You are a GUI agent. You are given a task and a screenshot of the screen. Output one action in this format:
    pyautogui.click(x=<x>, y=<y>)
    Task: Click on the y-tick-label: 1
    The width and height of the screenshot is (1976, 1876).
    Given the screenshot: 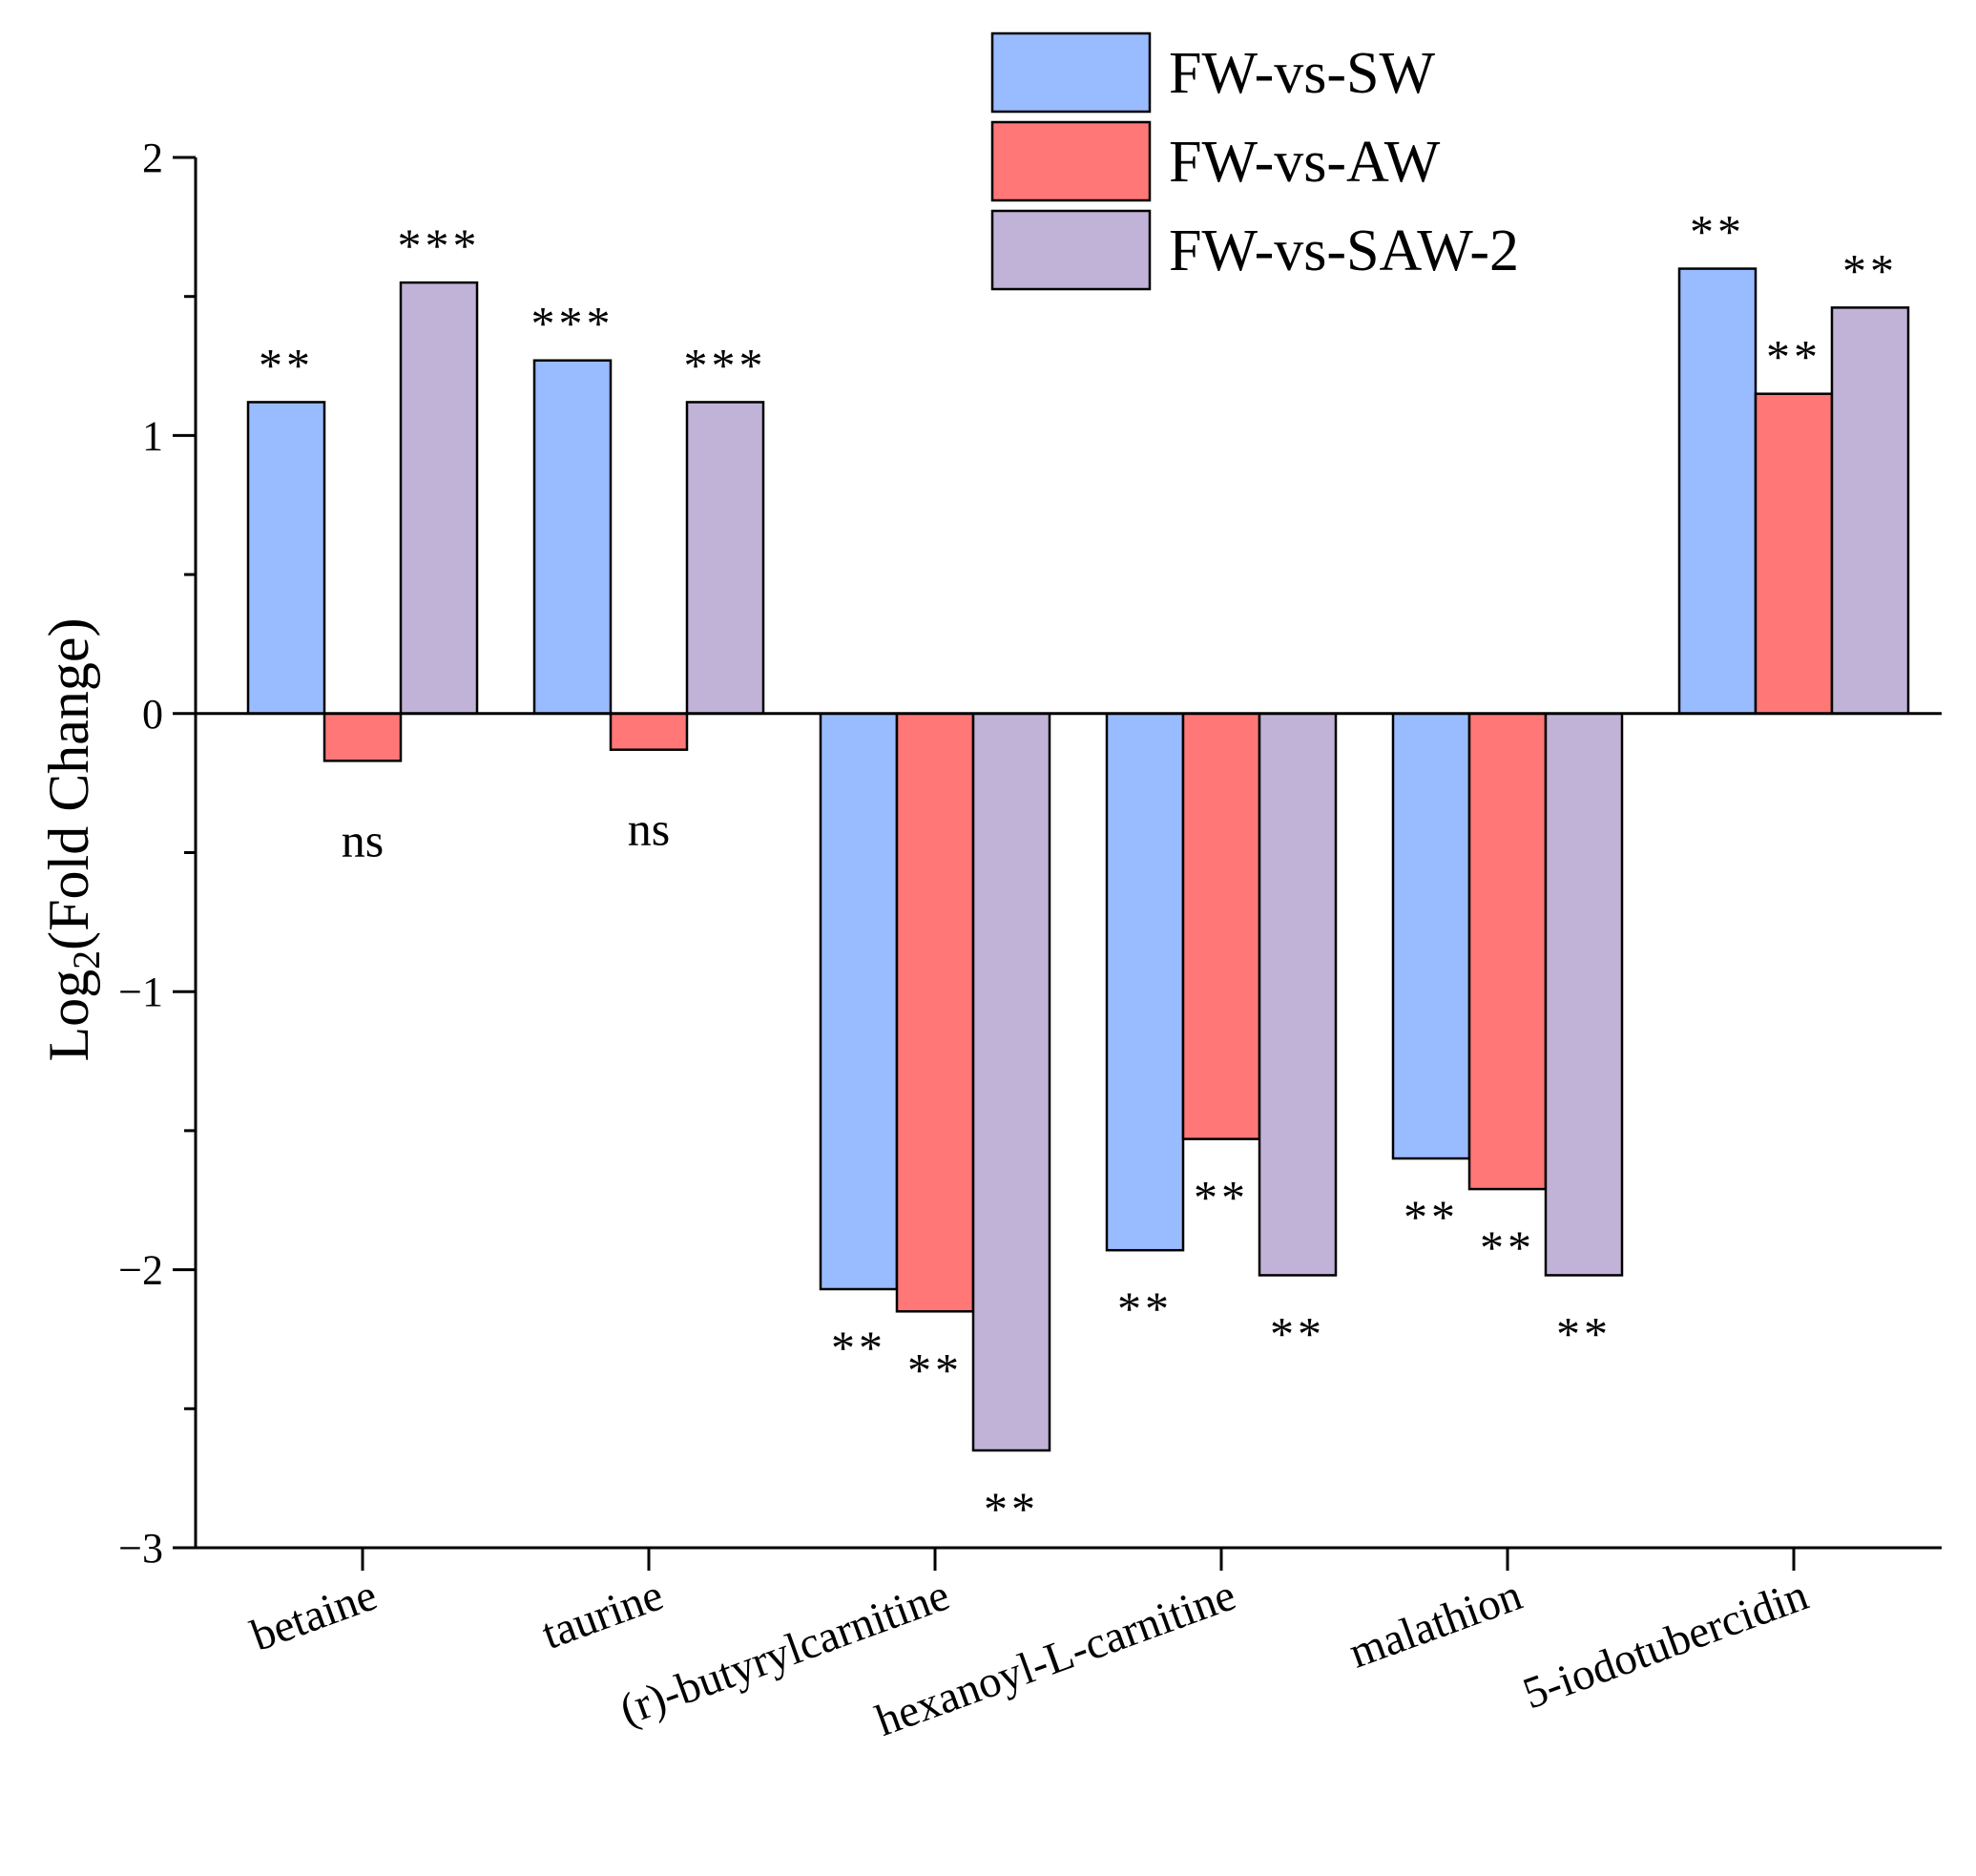 What is the action you would take?
    pyautogui.click(x=152, y=435)
    